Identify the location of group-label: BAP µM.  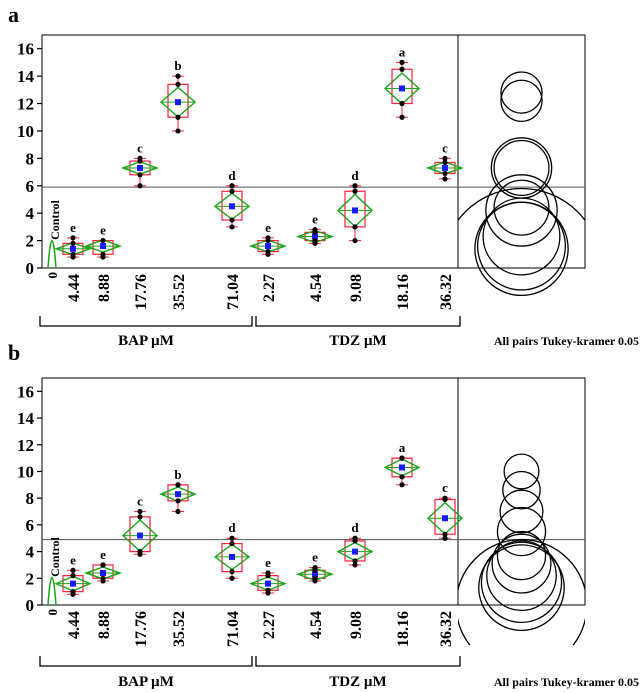
(146, 341).